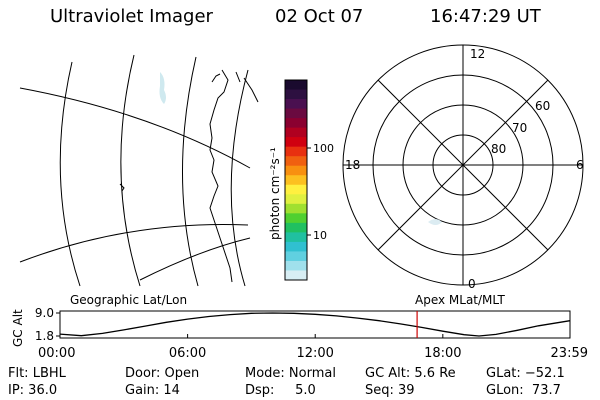 This screenshot has height=400, width=600. Describe the element at coordinates (162, 373) in the screenshot. I see `footer-door: Door: Open` at that location.